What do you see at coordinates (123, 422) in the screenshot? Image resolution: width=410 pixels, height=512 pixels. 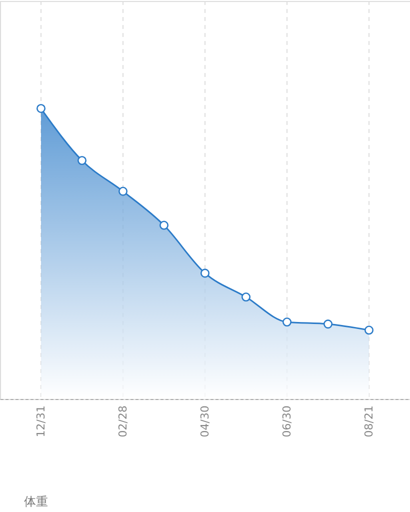 I see `x-tick-label: 02/28` at bounding box center [123, 422].